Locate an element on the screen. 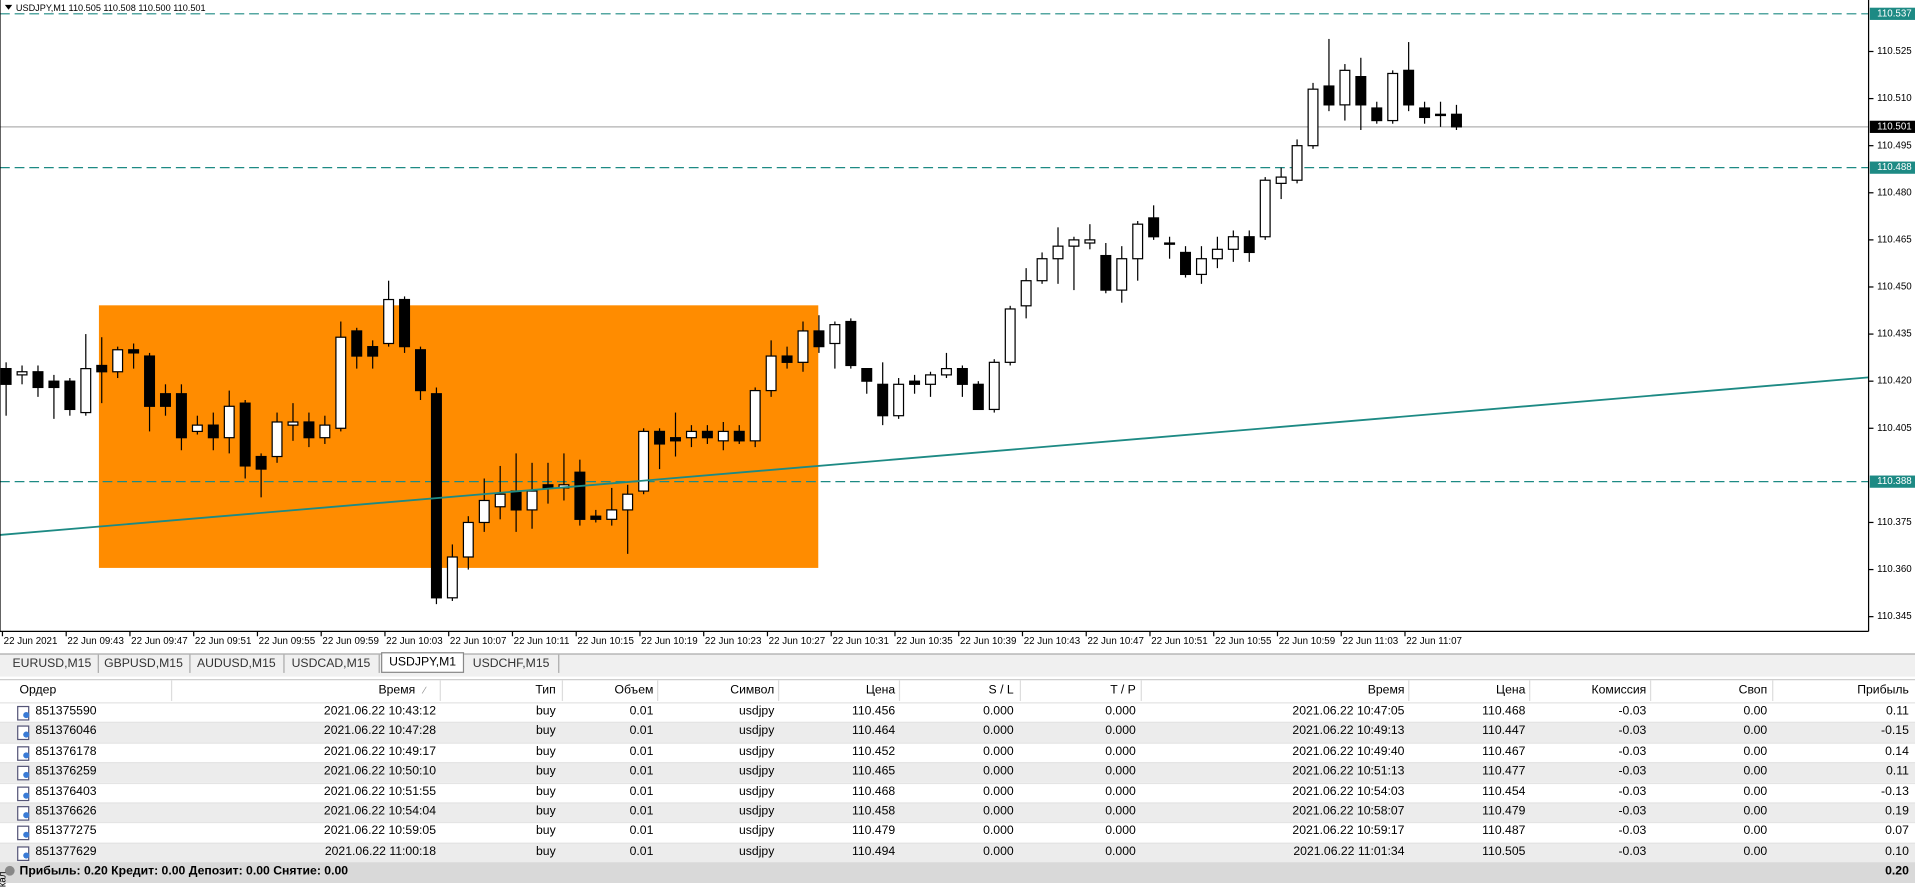 The width and height of the screenshot is (1915, 887). summary-bar is located at coordinates (957, 872).